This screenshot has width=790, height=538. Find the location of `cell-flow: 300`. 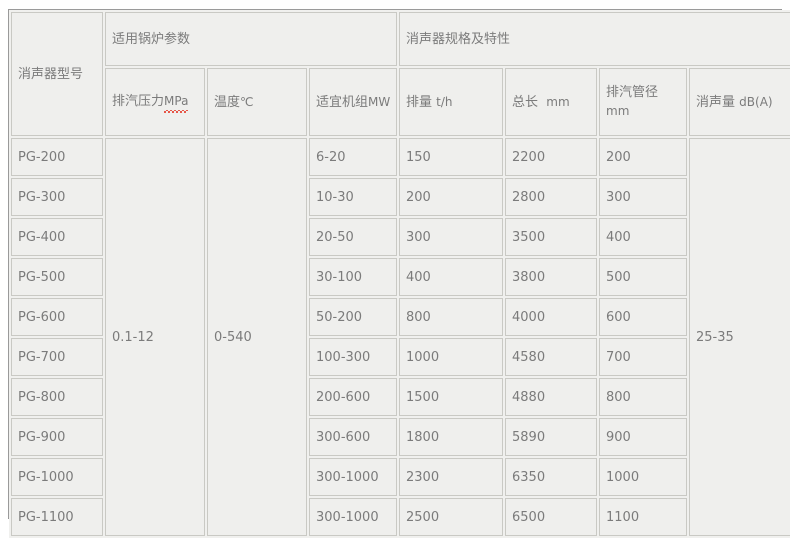

cell-flow: 300 is located at coordinates (451, 237).